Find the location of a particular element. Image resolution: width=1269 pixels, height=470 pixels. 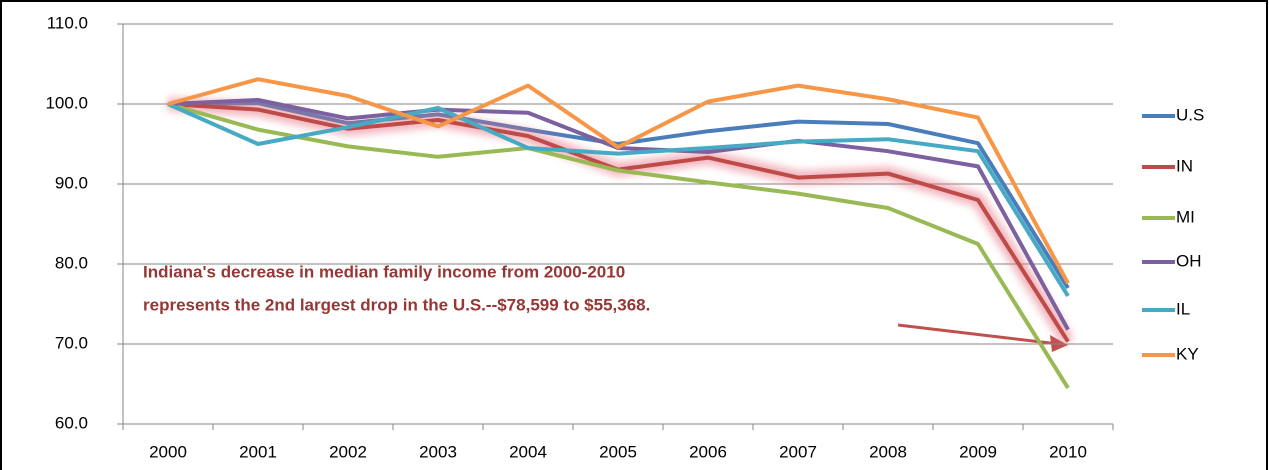

x-tick-label: 2006 is located at coordinates (708, 451).